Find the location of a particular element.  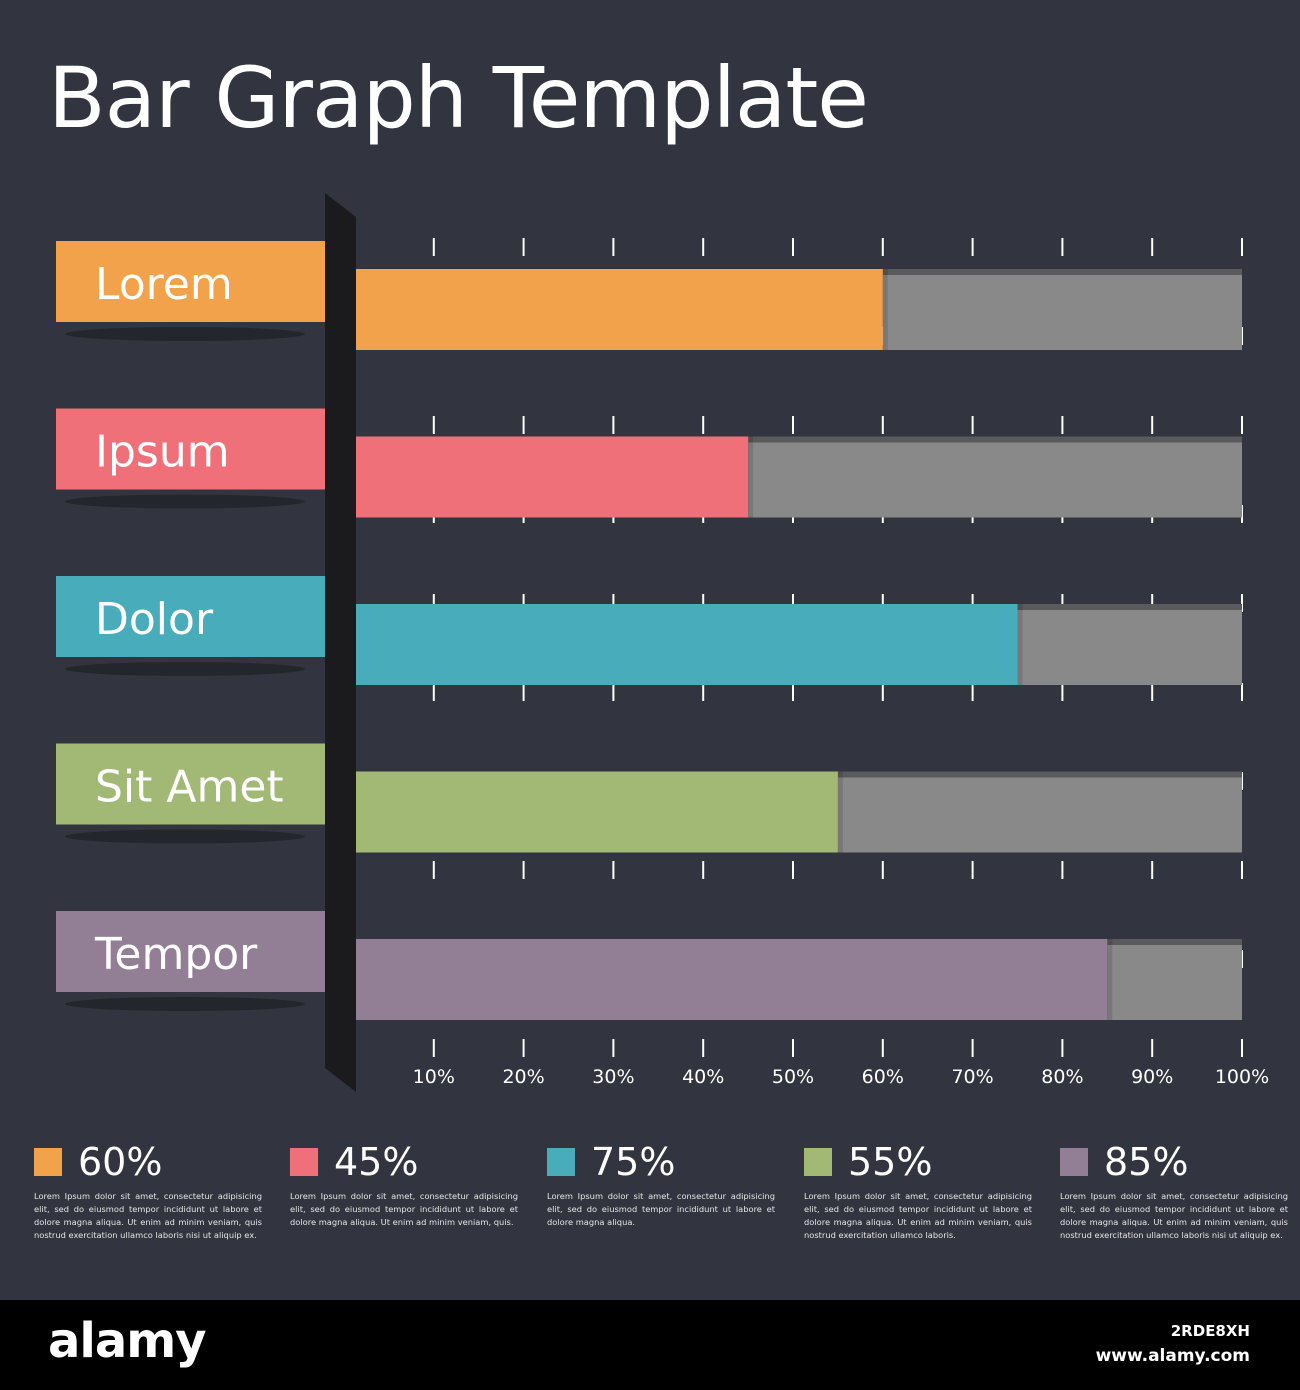

category-label: Lorem is located at coordinates (164, 284).